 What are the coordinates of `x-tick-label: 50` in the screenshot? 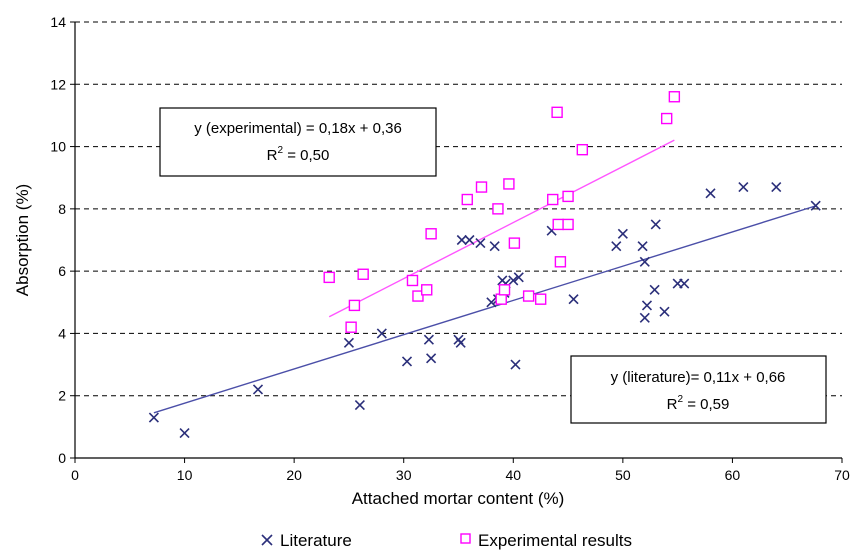 It's located at (623, 475).